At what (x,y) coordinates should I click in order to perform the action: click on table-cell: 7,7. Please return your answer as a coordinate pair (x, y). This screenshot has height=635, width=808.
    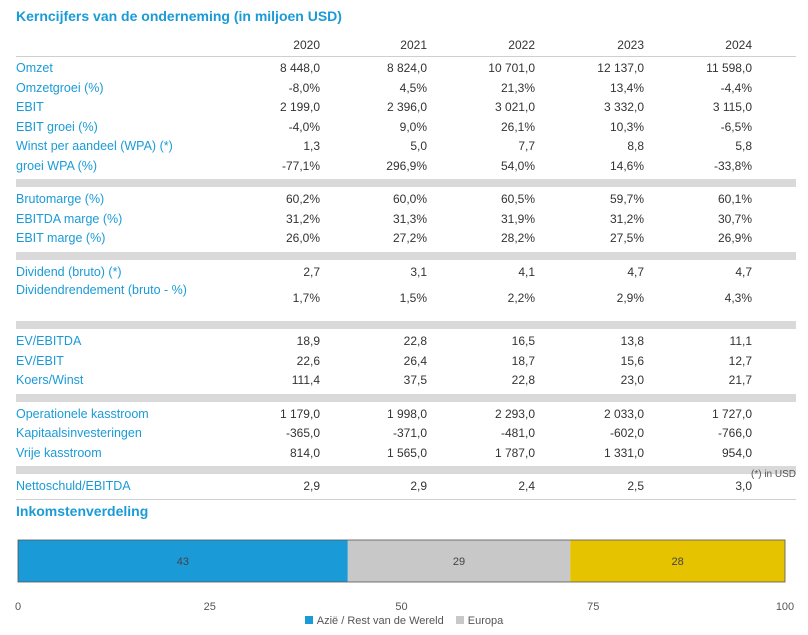
    Looking at the image, I should click on (526, 146).